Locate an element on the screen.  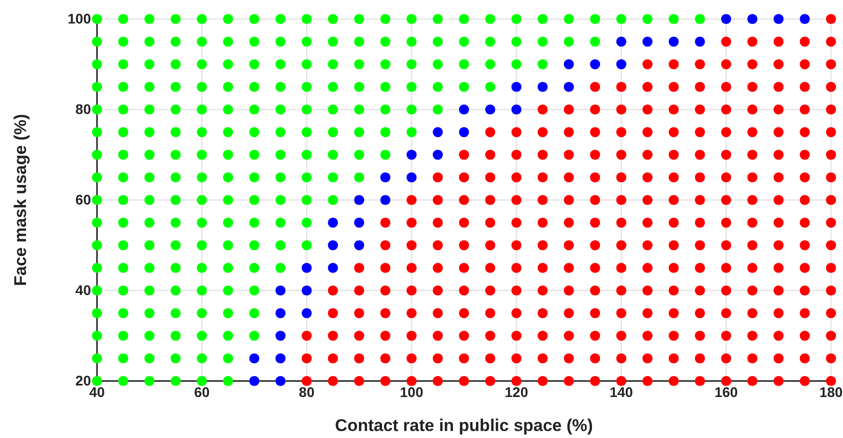
y-axis-title: Face mask usage (%) is located at coordinates (20, 200).